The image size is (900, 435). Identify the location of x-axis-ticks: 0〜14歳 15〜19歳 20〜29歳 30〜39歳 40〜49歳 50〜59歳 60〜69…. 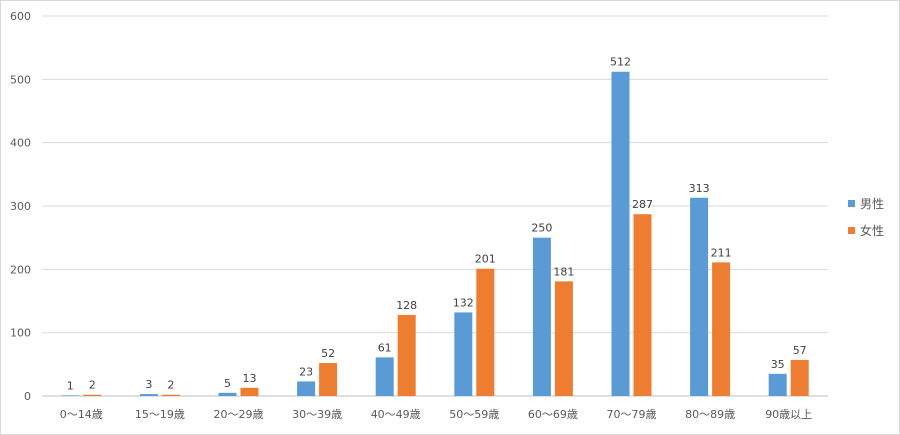
(436, 414).